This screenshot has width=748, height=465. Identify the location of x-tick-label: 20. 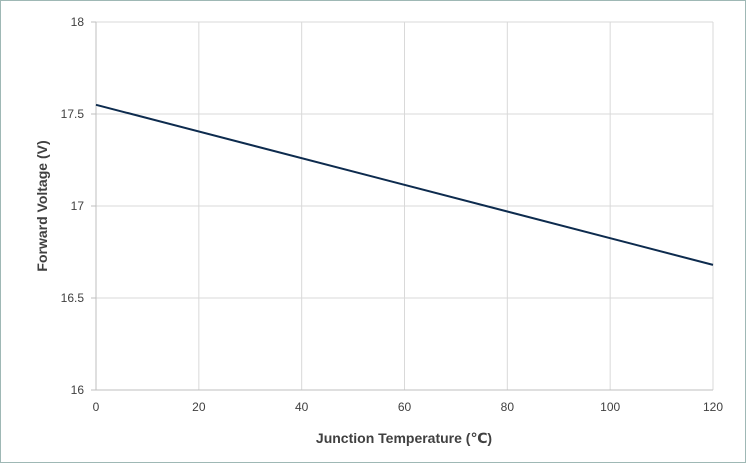
(199, 407).